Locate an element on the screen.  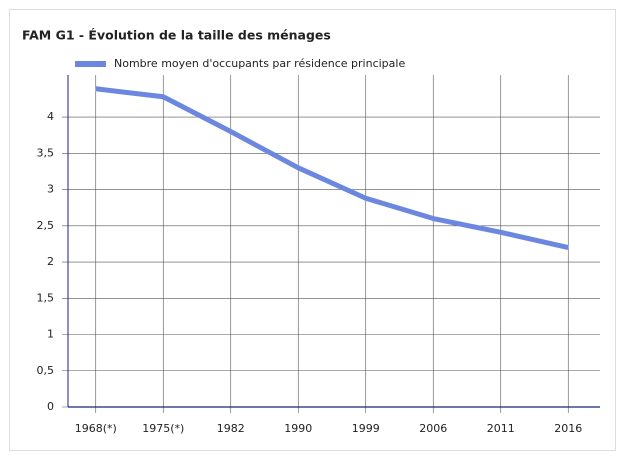
y-tick-label: 3 is located at coordinates (50, 189).